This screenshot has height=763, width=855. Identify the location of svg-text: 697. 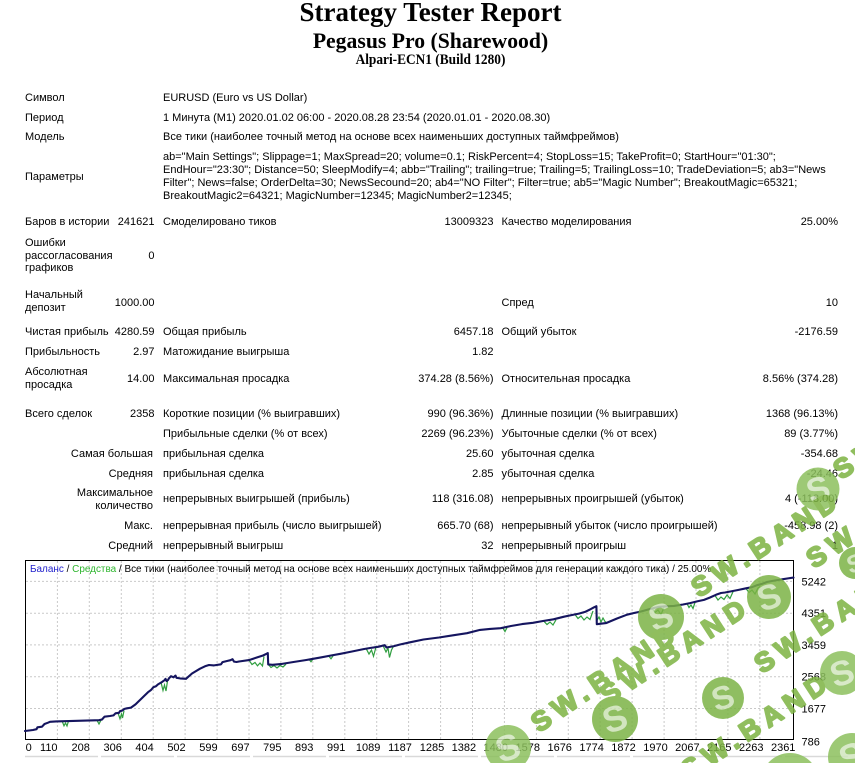
(240, 748).